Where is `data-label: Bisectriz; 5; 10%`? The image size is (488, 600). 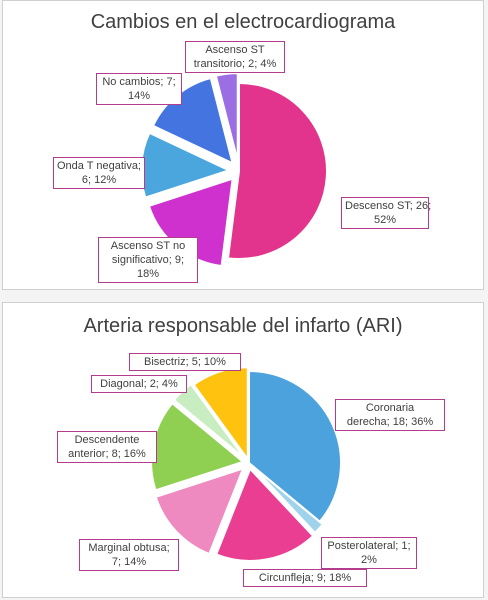 data-label: Bisectriz; 5; 10% is located at coordinates (185, 362).